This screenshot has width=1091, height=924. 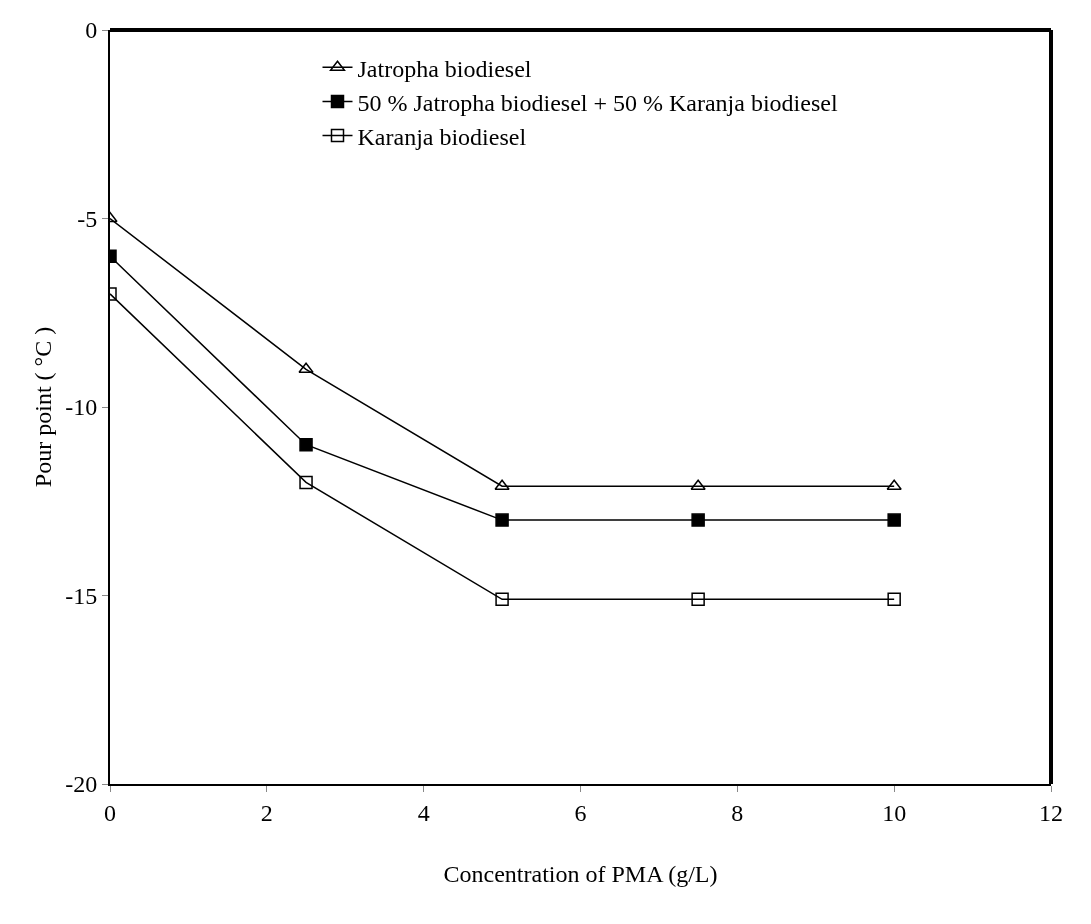 I want to click on x-tick-label: 4, so click(x=423, y=812).